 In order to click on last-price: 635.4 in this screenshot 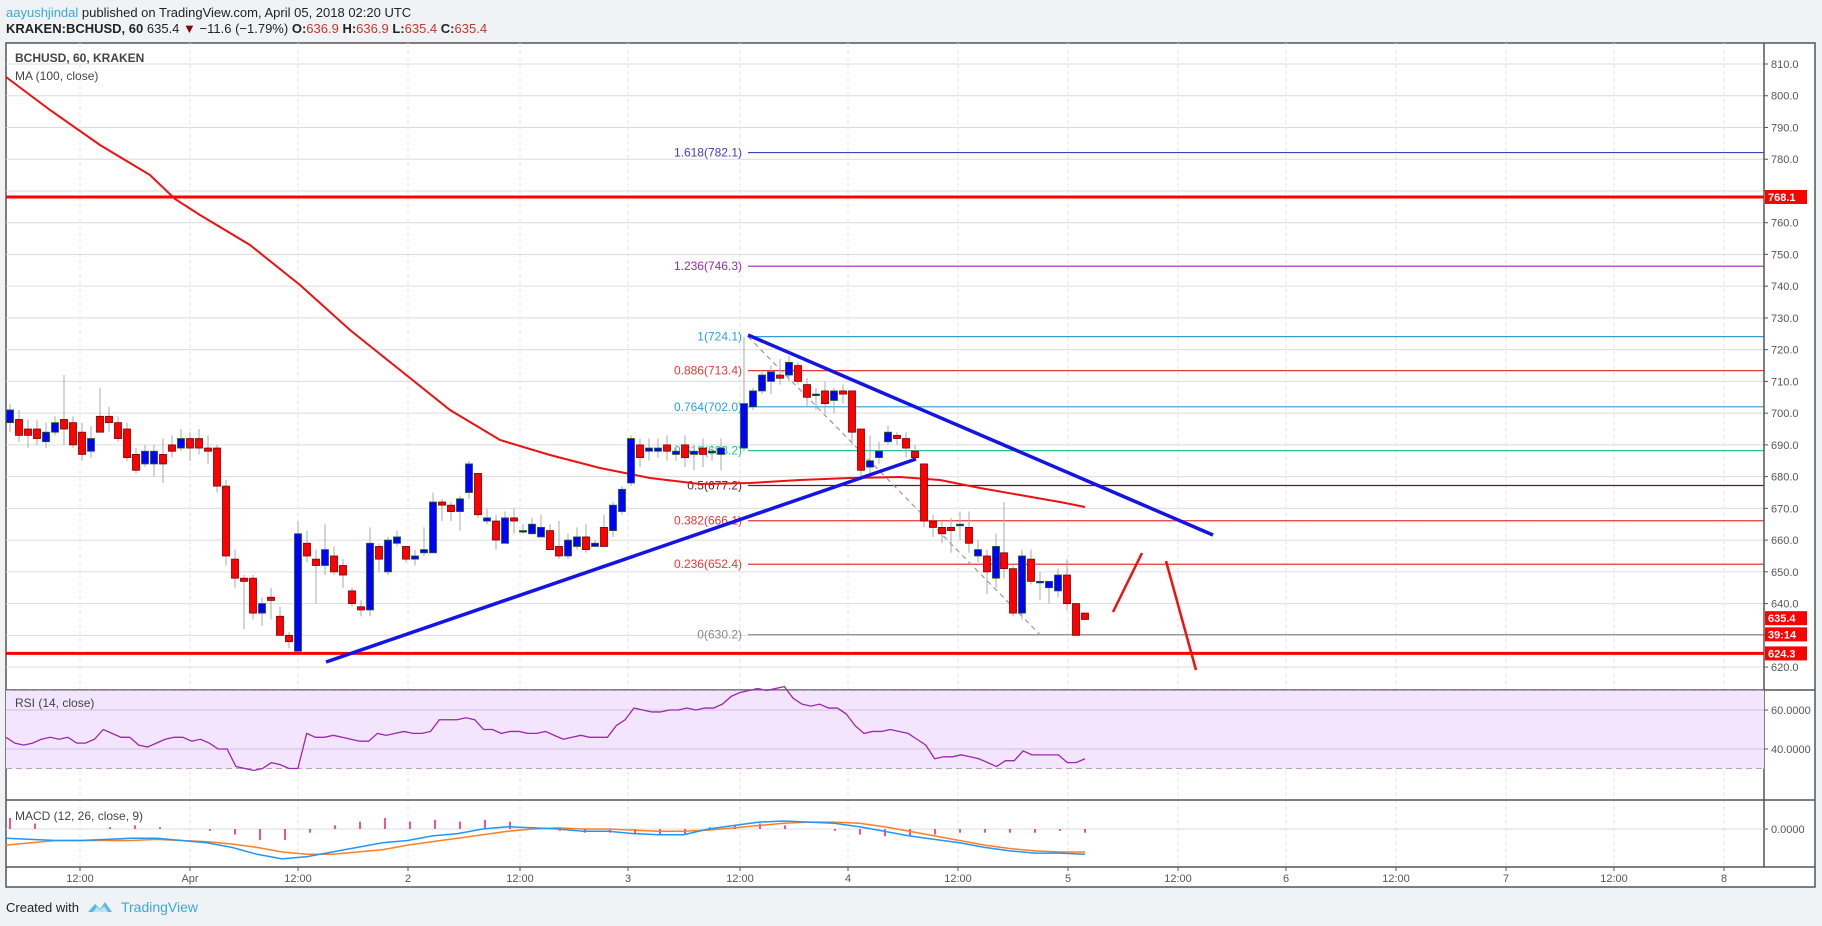, I will do `click(163, 28)`.